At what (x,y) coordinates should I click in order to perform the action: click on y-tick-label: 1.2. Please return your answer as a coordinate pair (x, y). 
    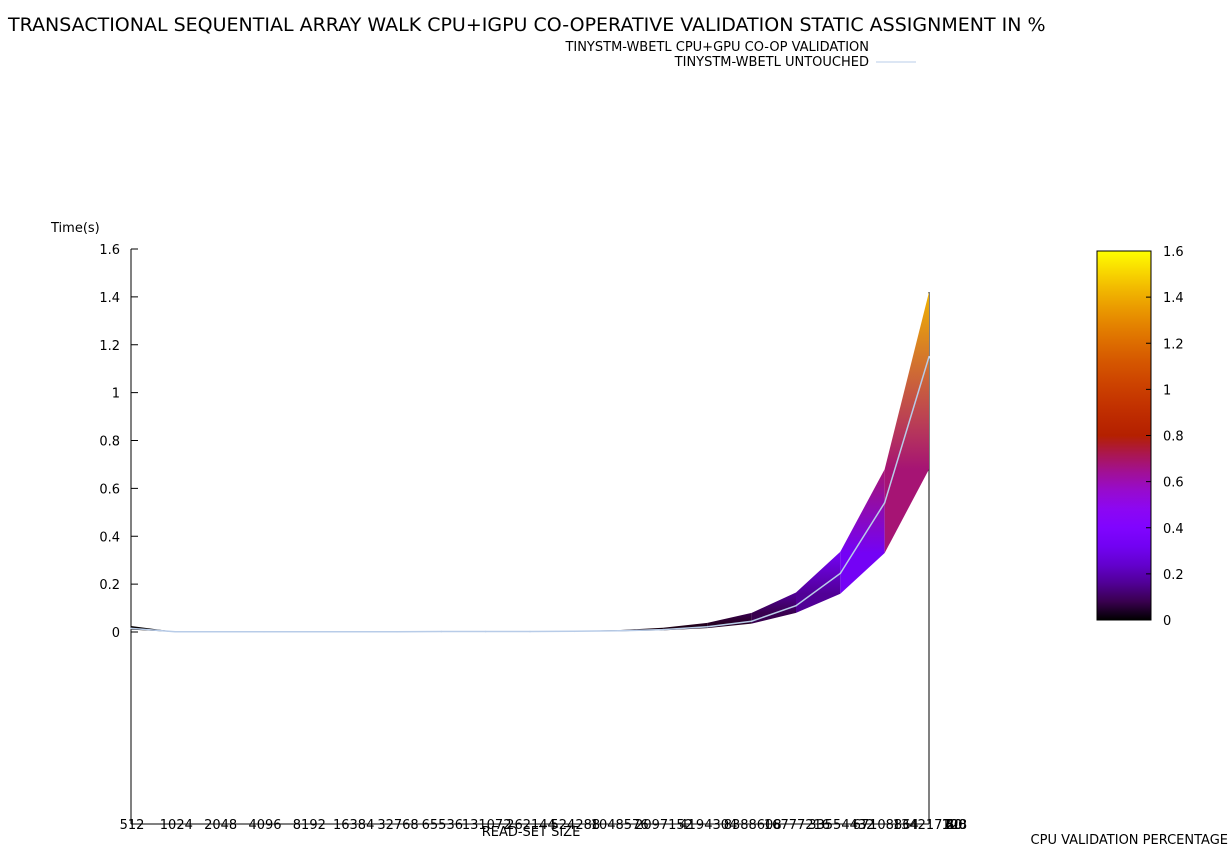
    Looking at the image, I should click on (109, 346).